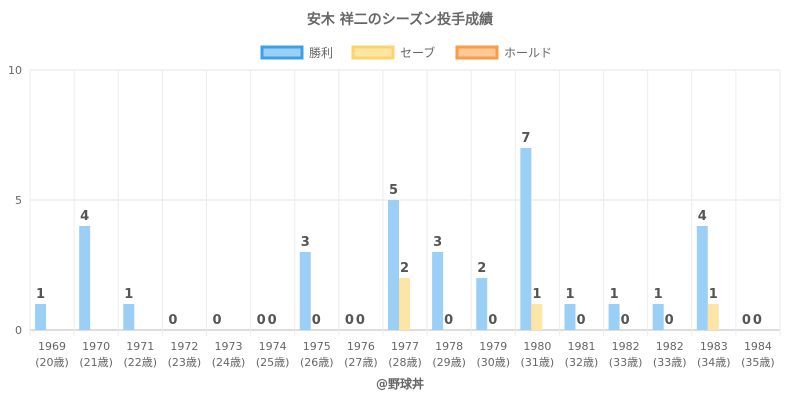 The width and height of the screenshot is (800, 400). I want to click on data-label: 5, so click(393, 190).